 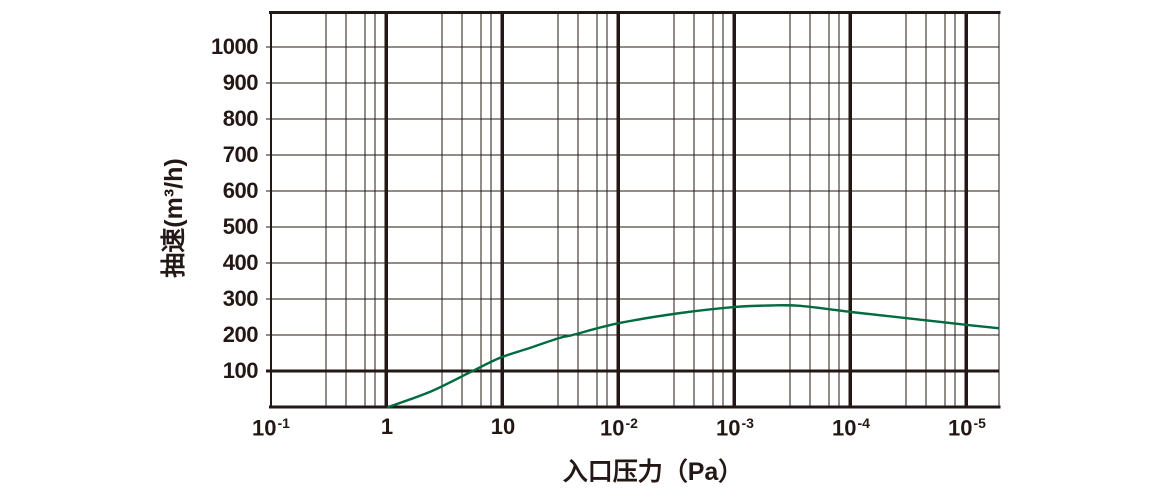 What do you see at coordinates (240, 262) in the screenshot?
I see `y-tick-label: 400` at bounding box center [240, 262].